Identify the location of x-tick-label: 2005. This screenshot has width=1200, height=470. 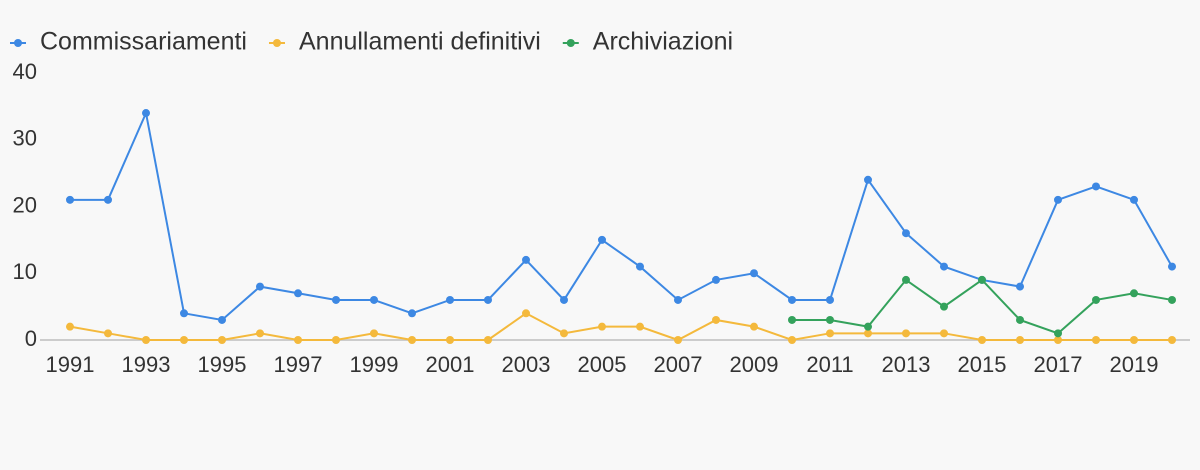
(602, 364).